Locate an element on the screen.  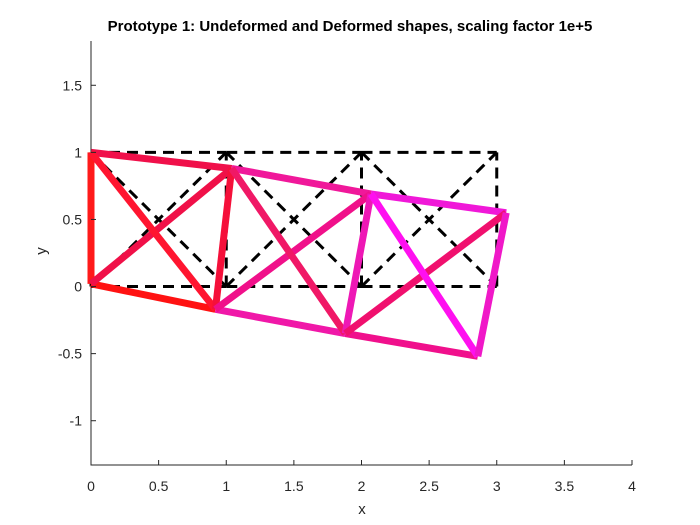
x-tick-label: 0.5 is located at coordinates (159, 486).